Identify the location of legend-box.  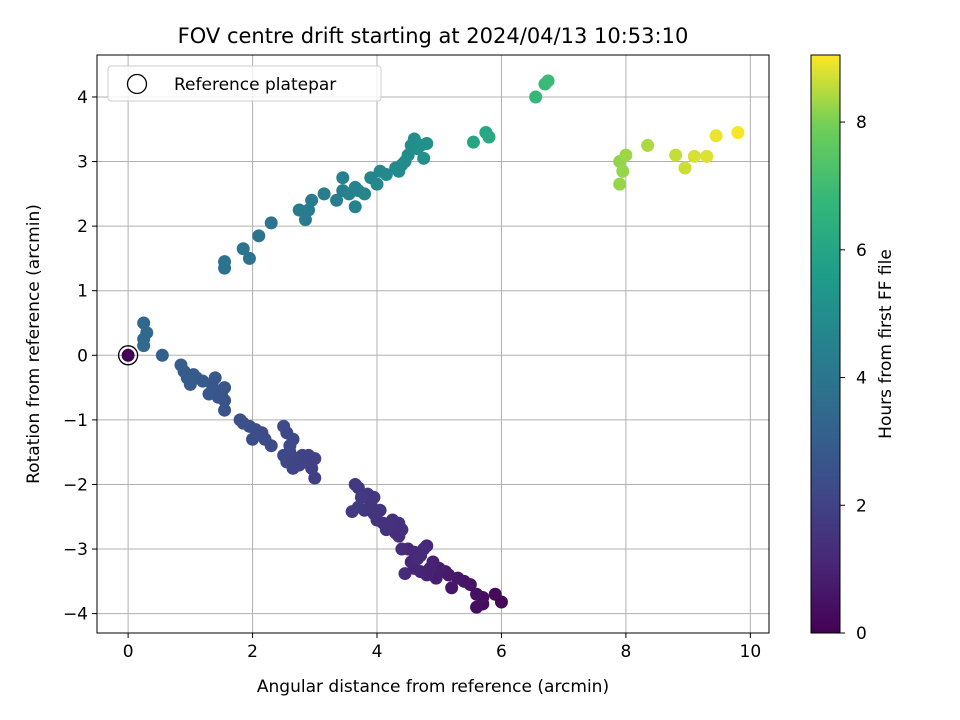
(244, 83).